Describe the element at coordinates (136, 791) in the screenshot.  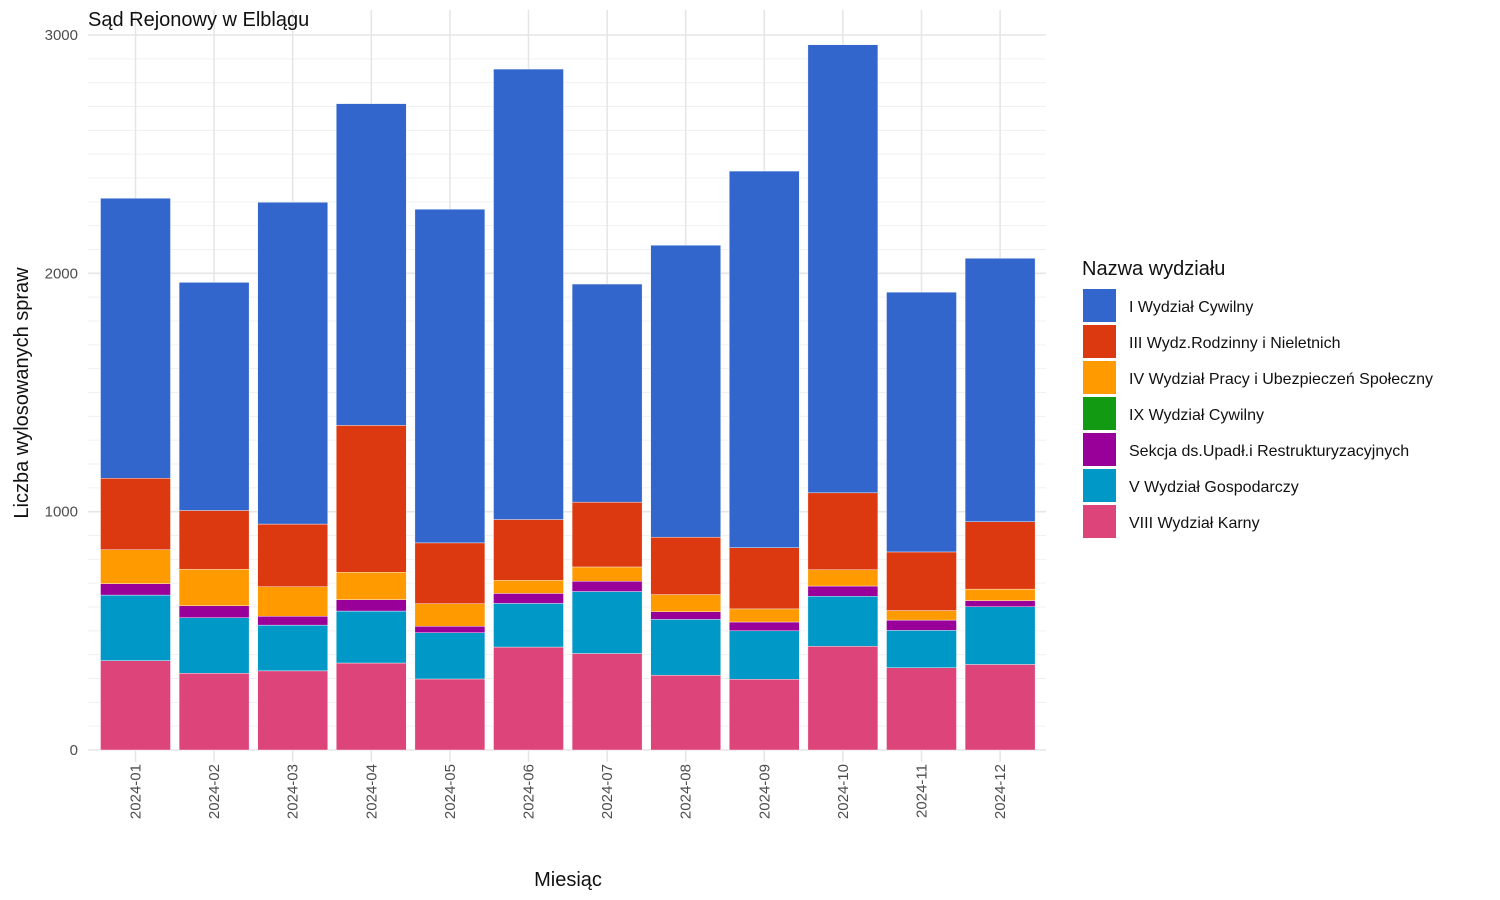
I see `x-tick-label: 2024-01` at that location.